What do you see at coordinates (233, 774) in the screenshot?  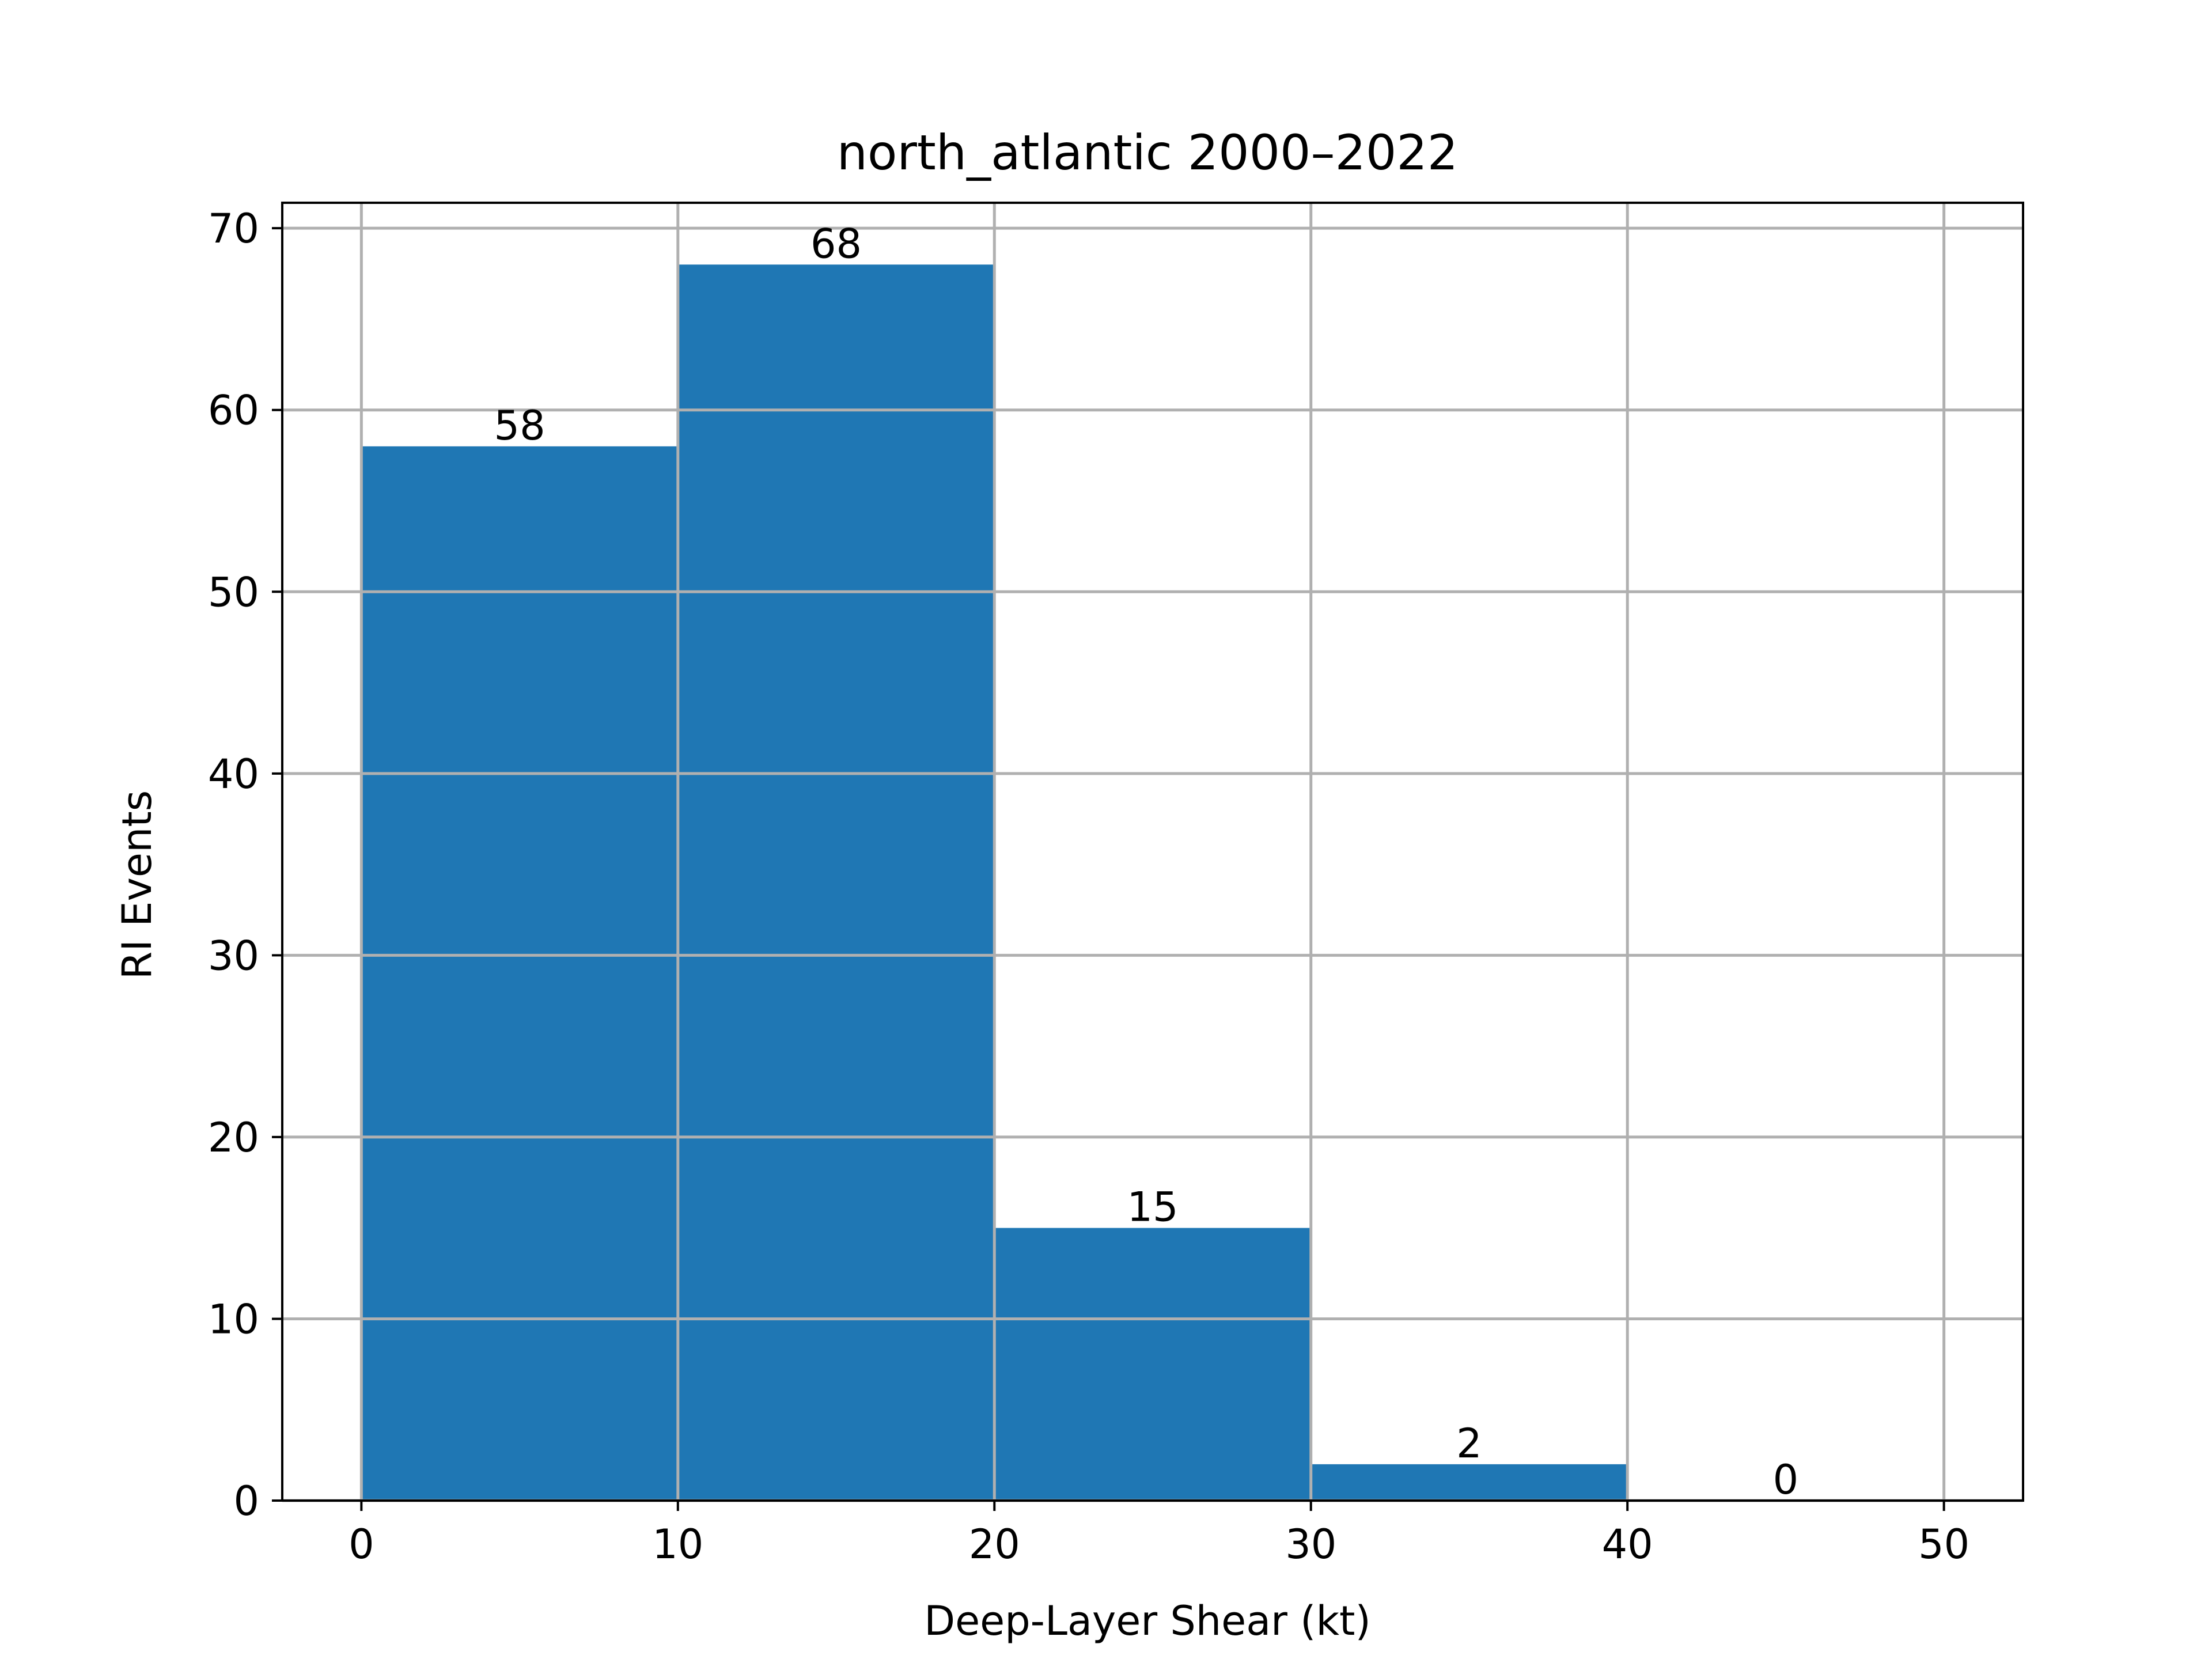 I see `y-tick-label: 40` at bounding box center [233, 774].